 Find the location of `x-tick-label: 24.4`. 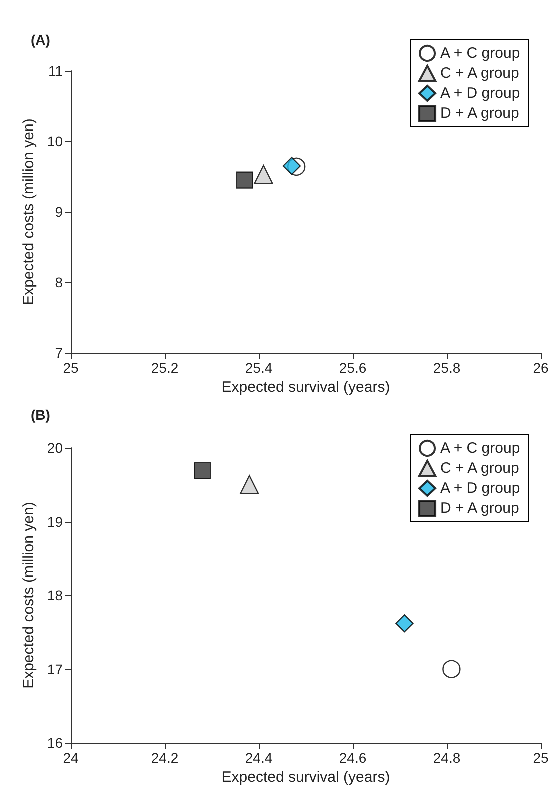

x-tick-label: 24.4 is located at coordinates (259, 758).